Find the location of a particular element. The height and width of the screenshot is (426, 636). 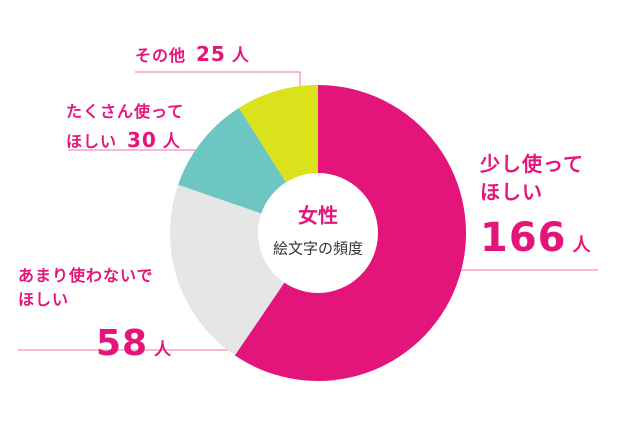

data-label: その他 25 人 is located at coordinates (192, 55).